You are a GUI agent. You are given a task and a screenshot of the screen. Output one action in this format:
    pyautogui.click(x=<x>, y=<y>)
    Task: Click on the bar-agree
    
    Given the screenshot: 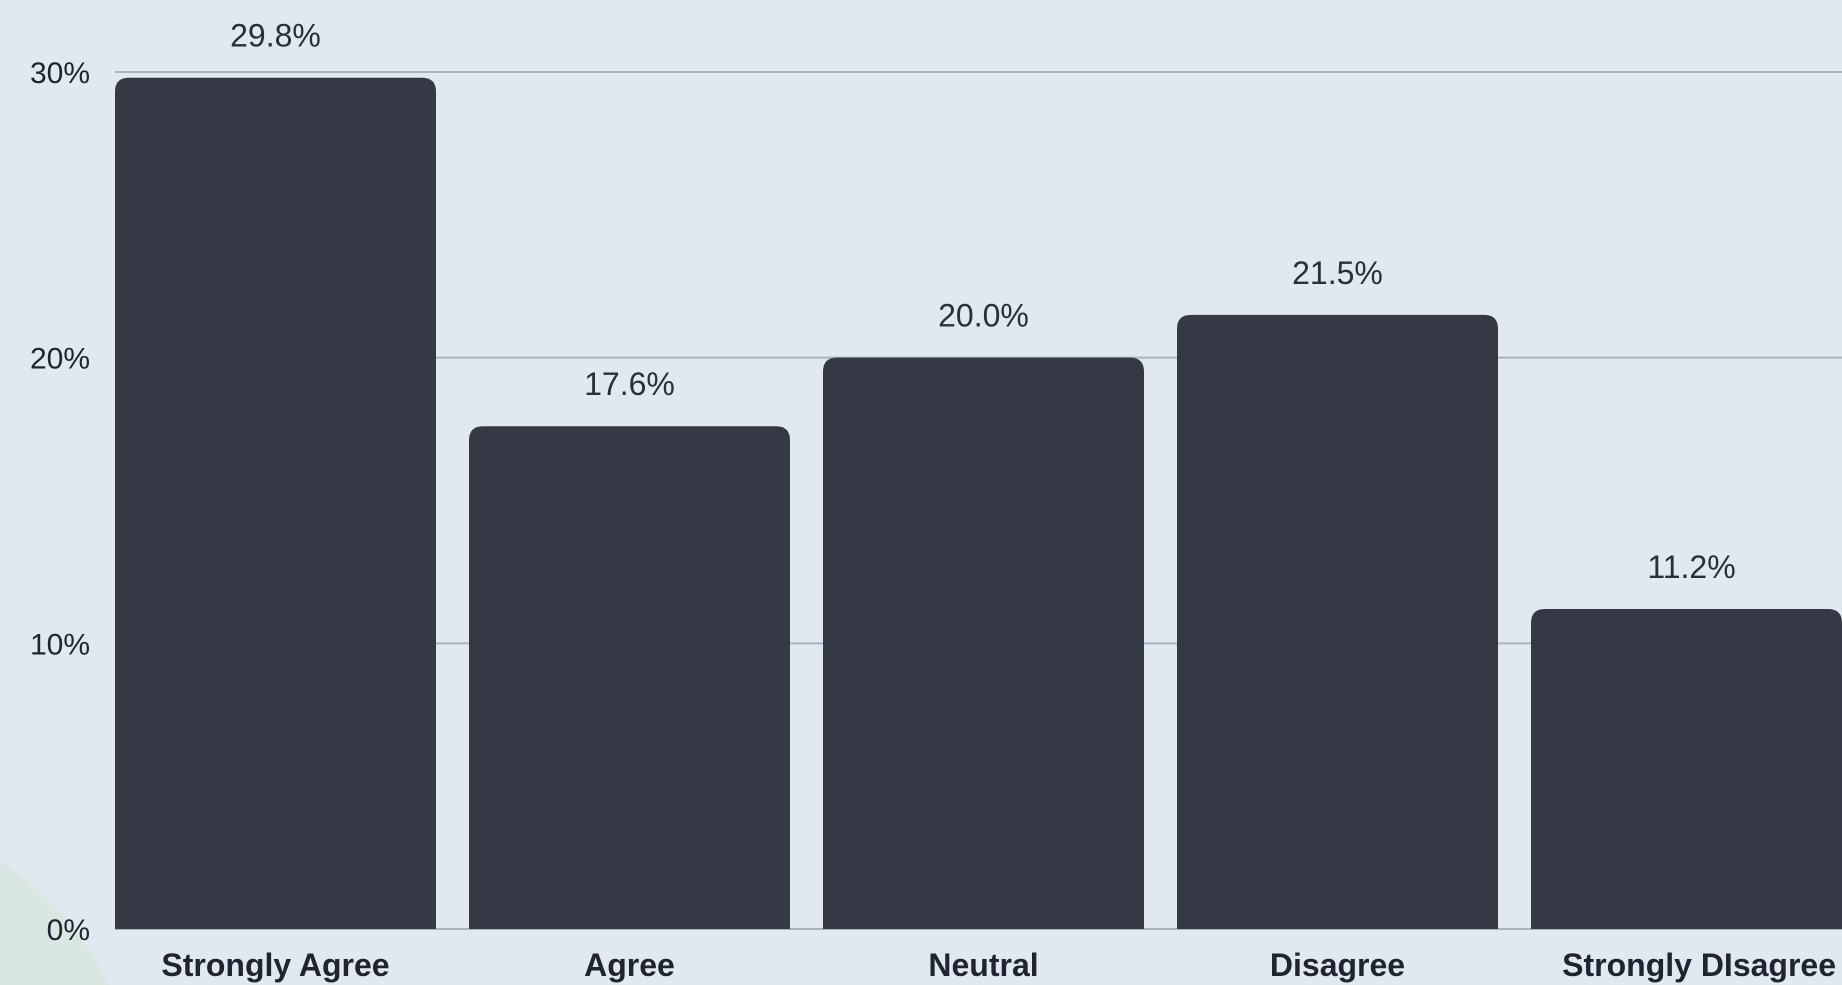 What is the action you would take?
    pyautogui.click(x=629, y=677)
    